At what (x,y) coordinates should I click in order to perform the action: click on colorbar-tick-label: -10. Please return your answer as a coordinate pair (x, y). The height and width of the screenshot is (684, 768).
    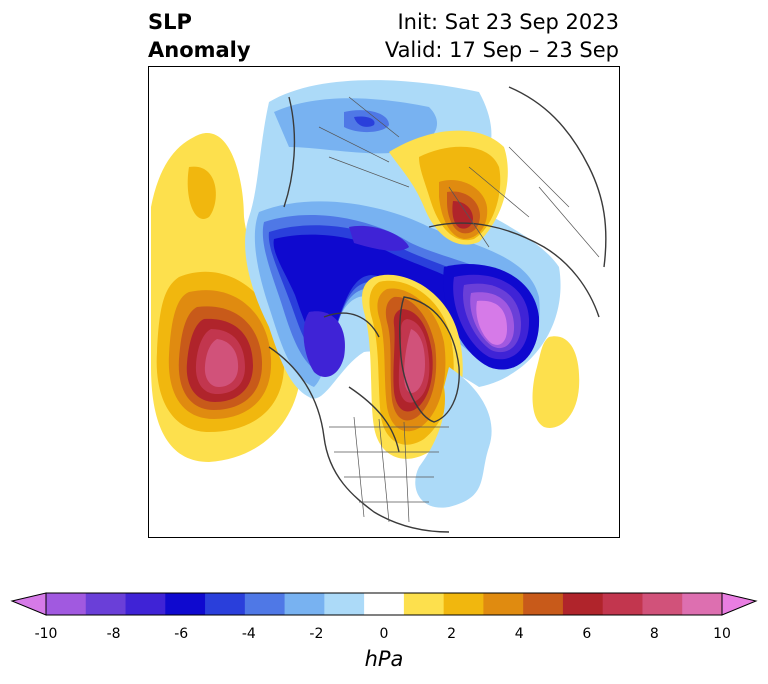
    Looking at the image, I should click on (46, 634).